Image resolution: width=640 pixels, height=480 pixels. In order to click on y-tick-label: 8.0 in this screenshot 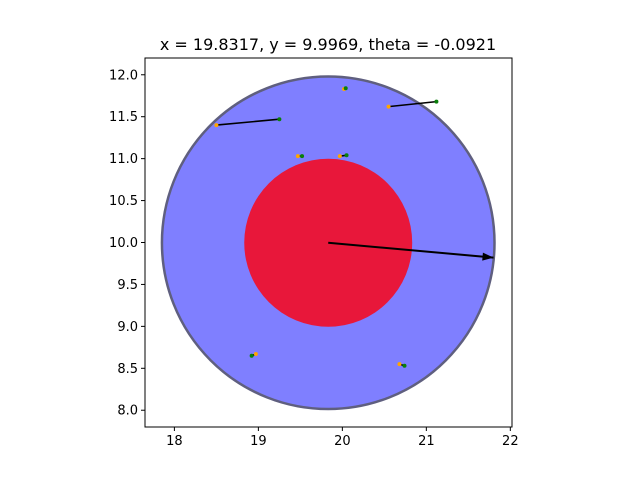, I will do `click(127, 411)`.